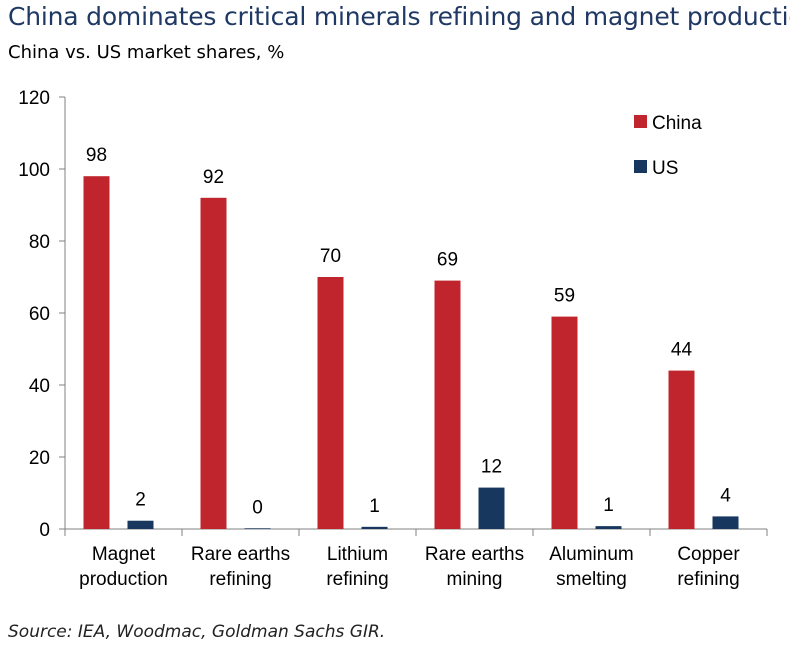 This screenshot has width=790, height=655. What do you see at coordinates (682, 350) in the screenshot?
I see `data-label-china: 44` at bounding box center [682, 350].